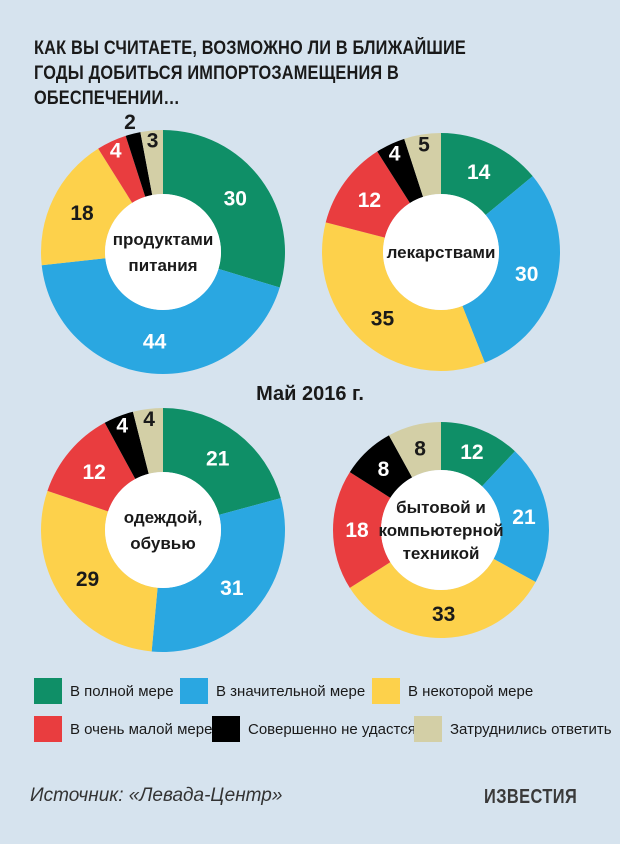  I want to click on donut-center-label: техникой, so click(441, 553).